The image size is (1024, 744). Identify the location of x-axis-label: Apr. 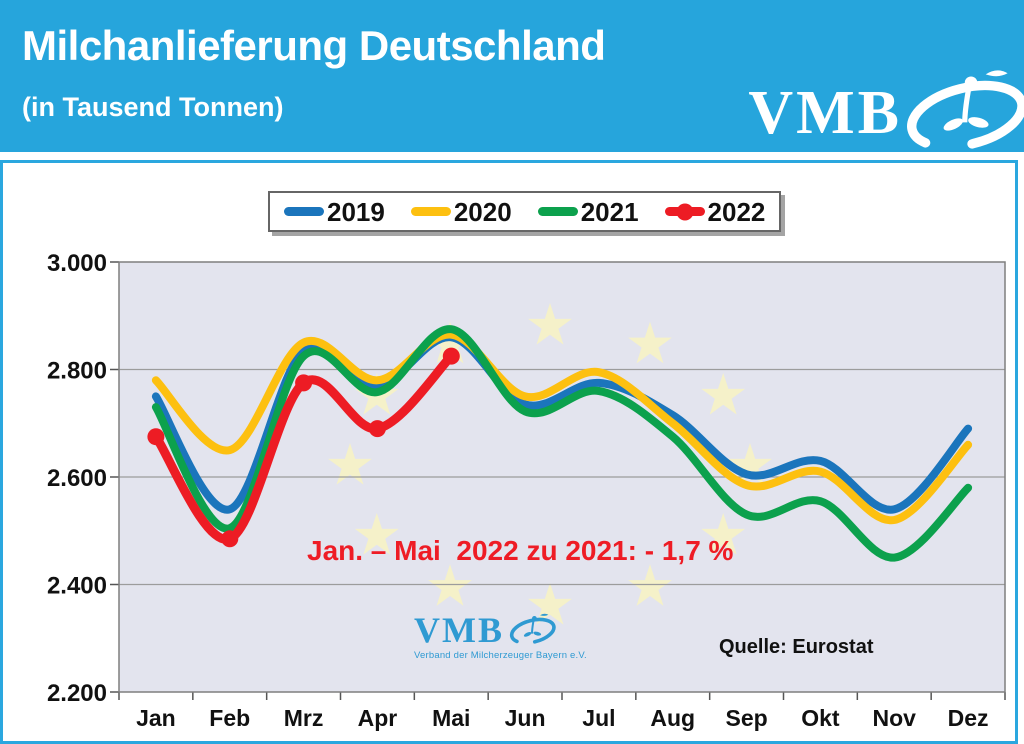
(378, 718).